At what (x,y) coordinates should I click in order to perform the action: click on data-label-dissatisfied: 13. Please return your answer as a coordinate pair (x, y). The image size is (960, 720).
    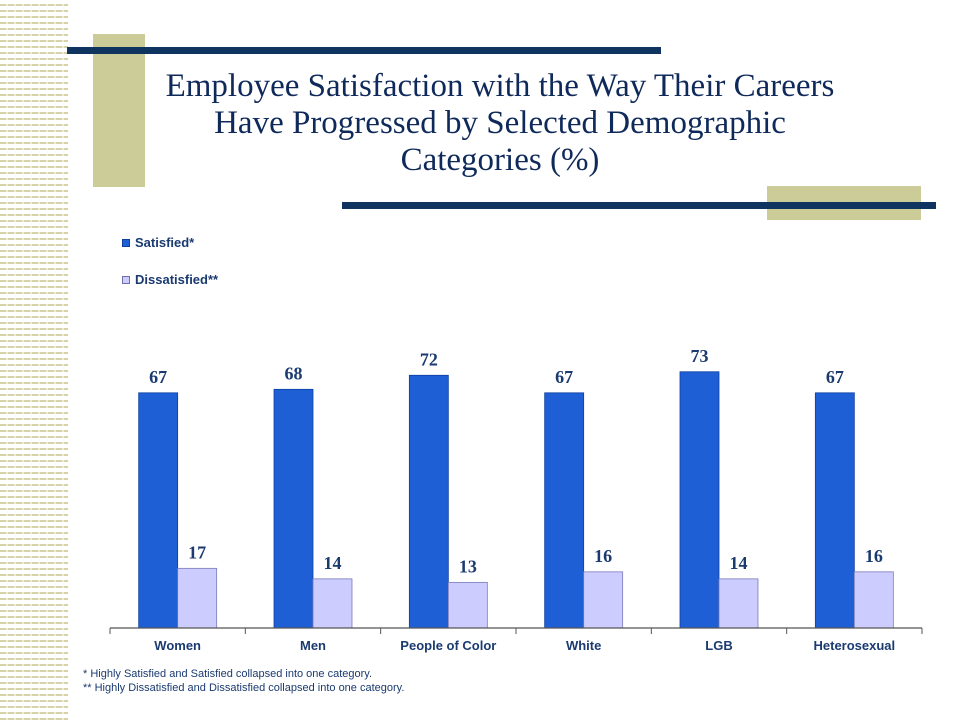
    Looking at the image, I should click on (468, 566).